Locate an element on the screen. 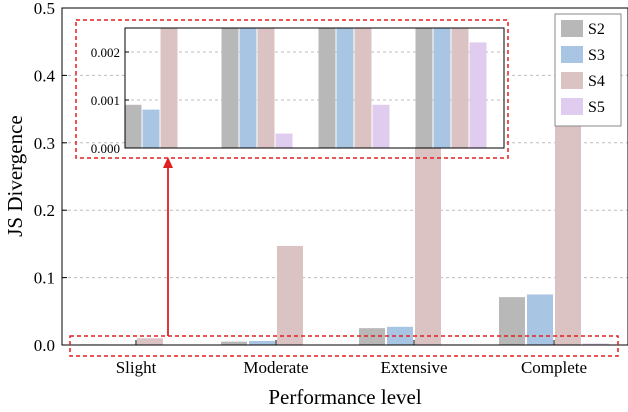  inset-y-tick-label: 0.000 is located at coordinates (105, 148).